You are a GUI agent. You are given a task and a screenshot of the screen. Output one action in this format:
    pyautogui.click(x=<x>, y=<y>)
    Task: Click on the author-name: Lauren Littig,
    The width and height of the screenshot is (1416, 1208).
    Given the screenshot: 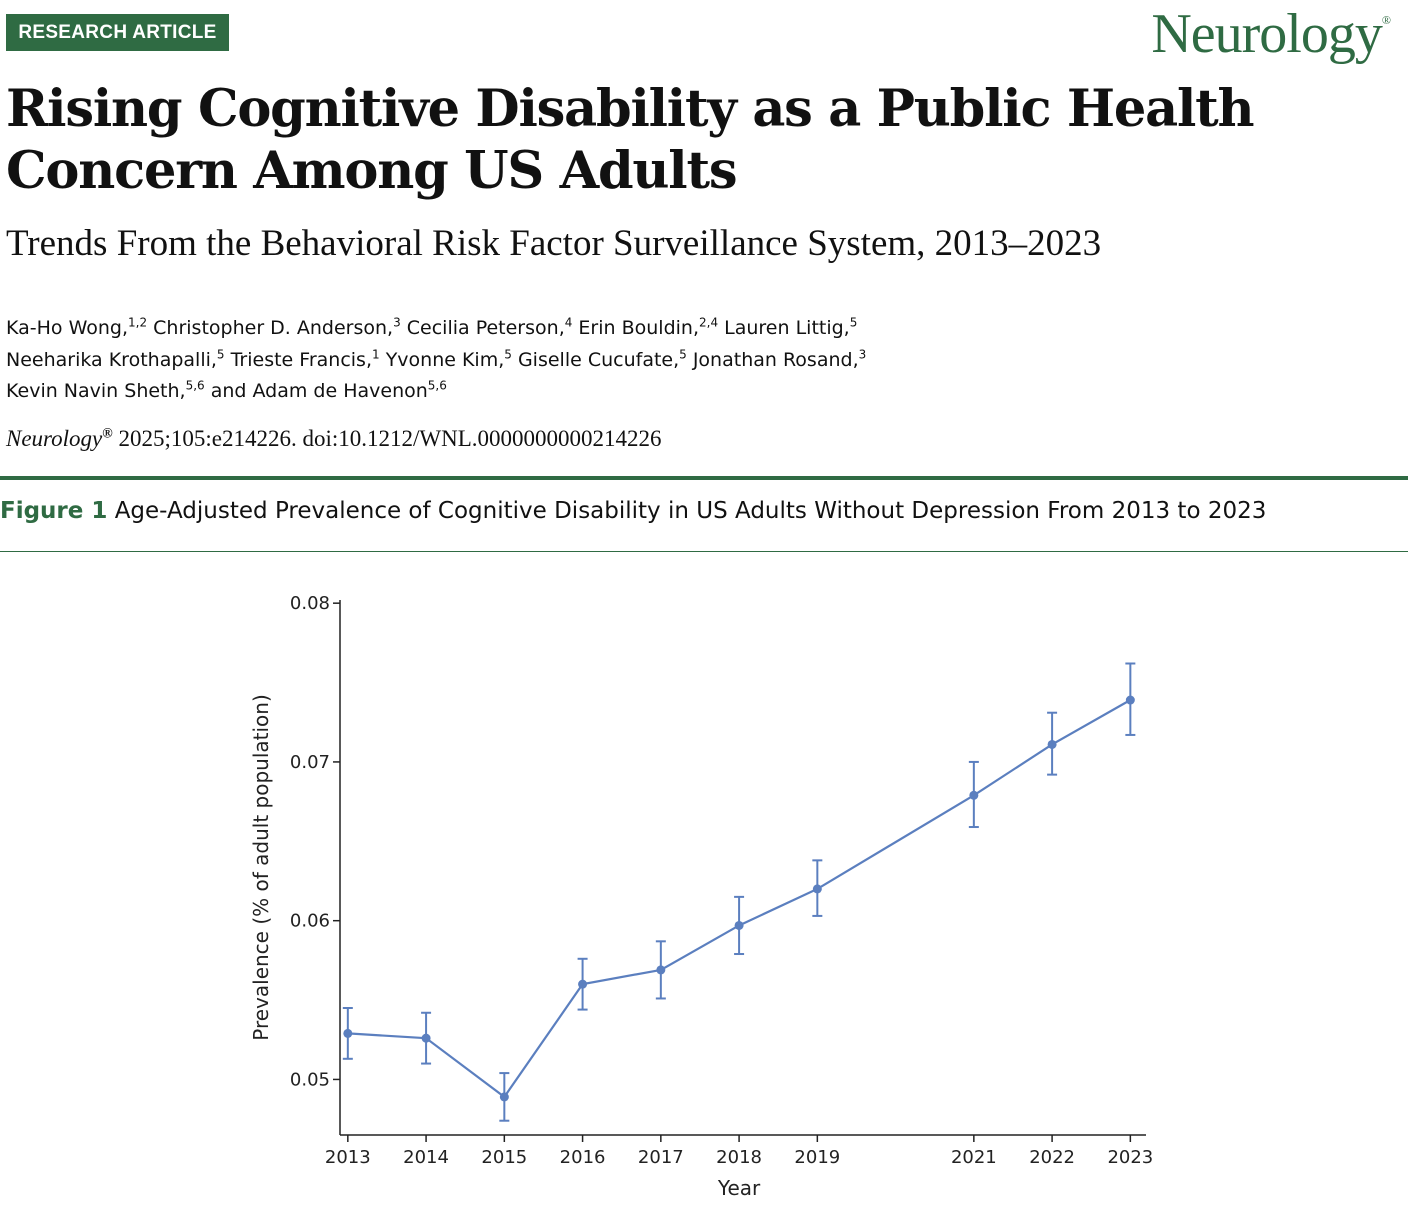 What is the action you would take?
    pyautogui.click(x=787, y=328)
    